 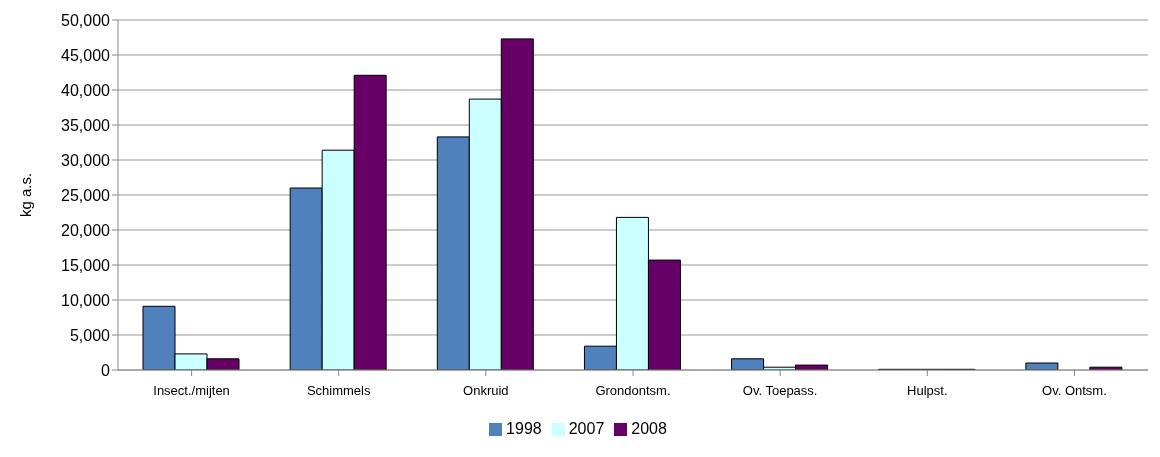 What do you see at coordinates (586, 428) in the screenshot?
I see `legend-label: 2007` at bounding box center [586, 428].